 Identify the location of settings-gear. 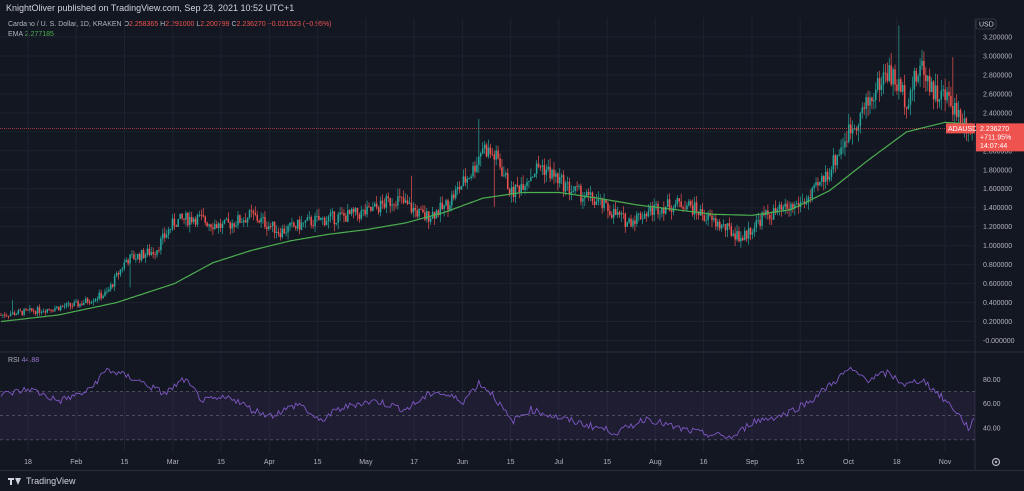
(996, 462).